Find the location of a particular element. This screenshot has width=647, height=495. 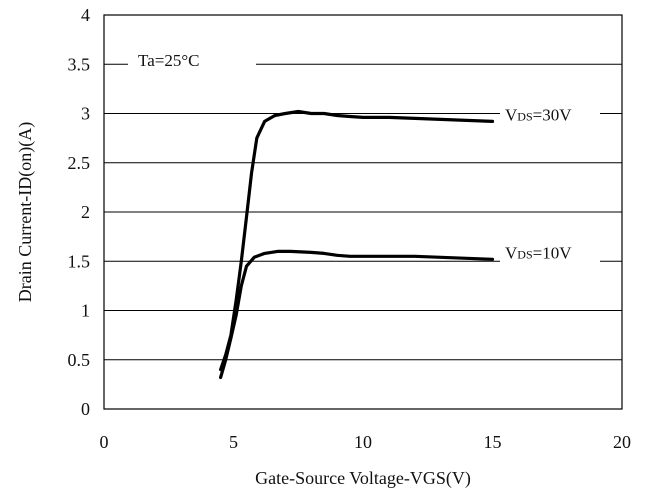

x-tick-labels: 0 5 10 15 20 is located at coordinates (366, 442).